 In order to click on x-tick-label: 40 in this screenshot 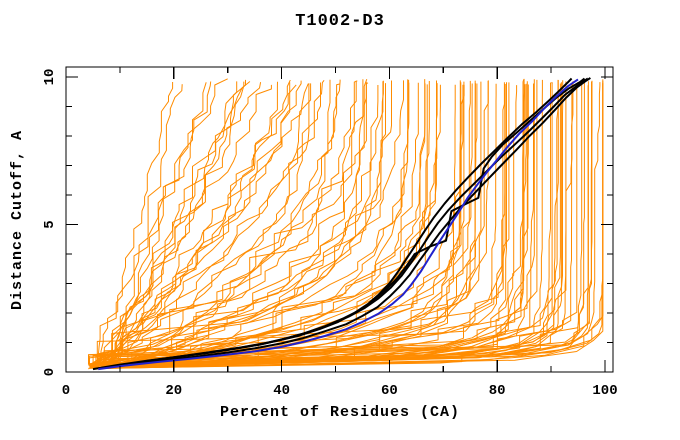, I will do `click(281, 391)`.